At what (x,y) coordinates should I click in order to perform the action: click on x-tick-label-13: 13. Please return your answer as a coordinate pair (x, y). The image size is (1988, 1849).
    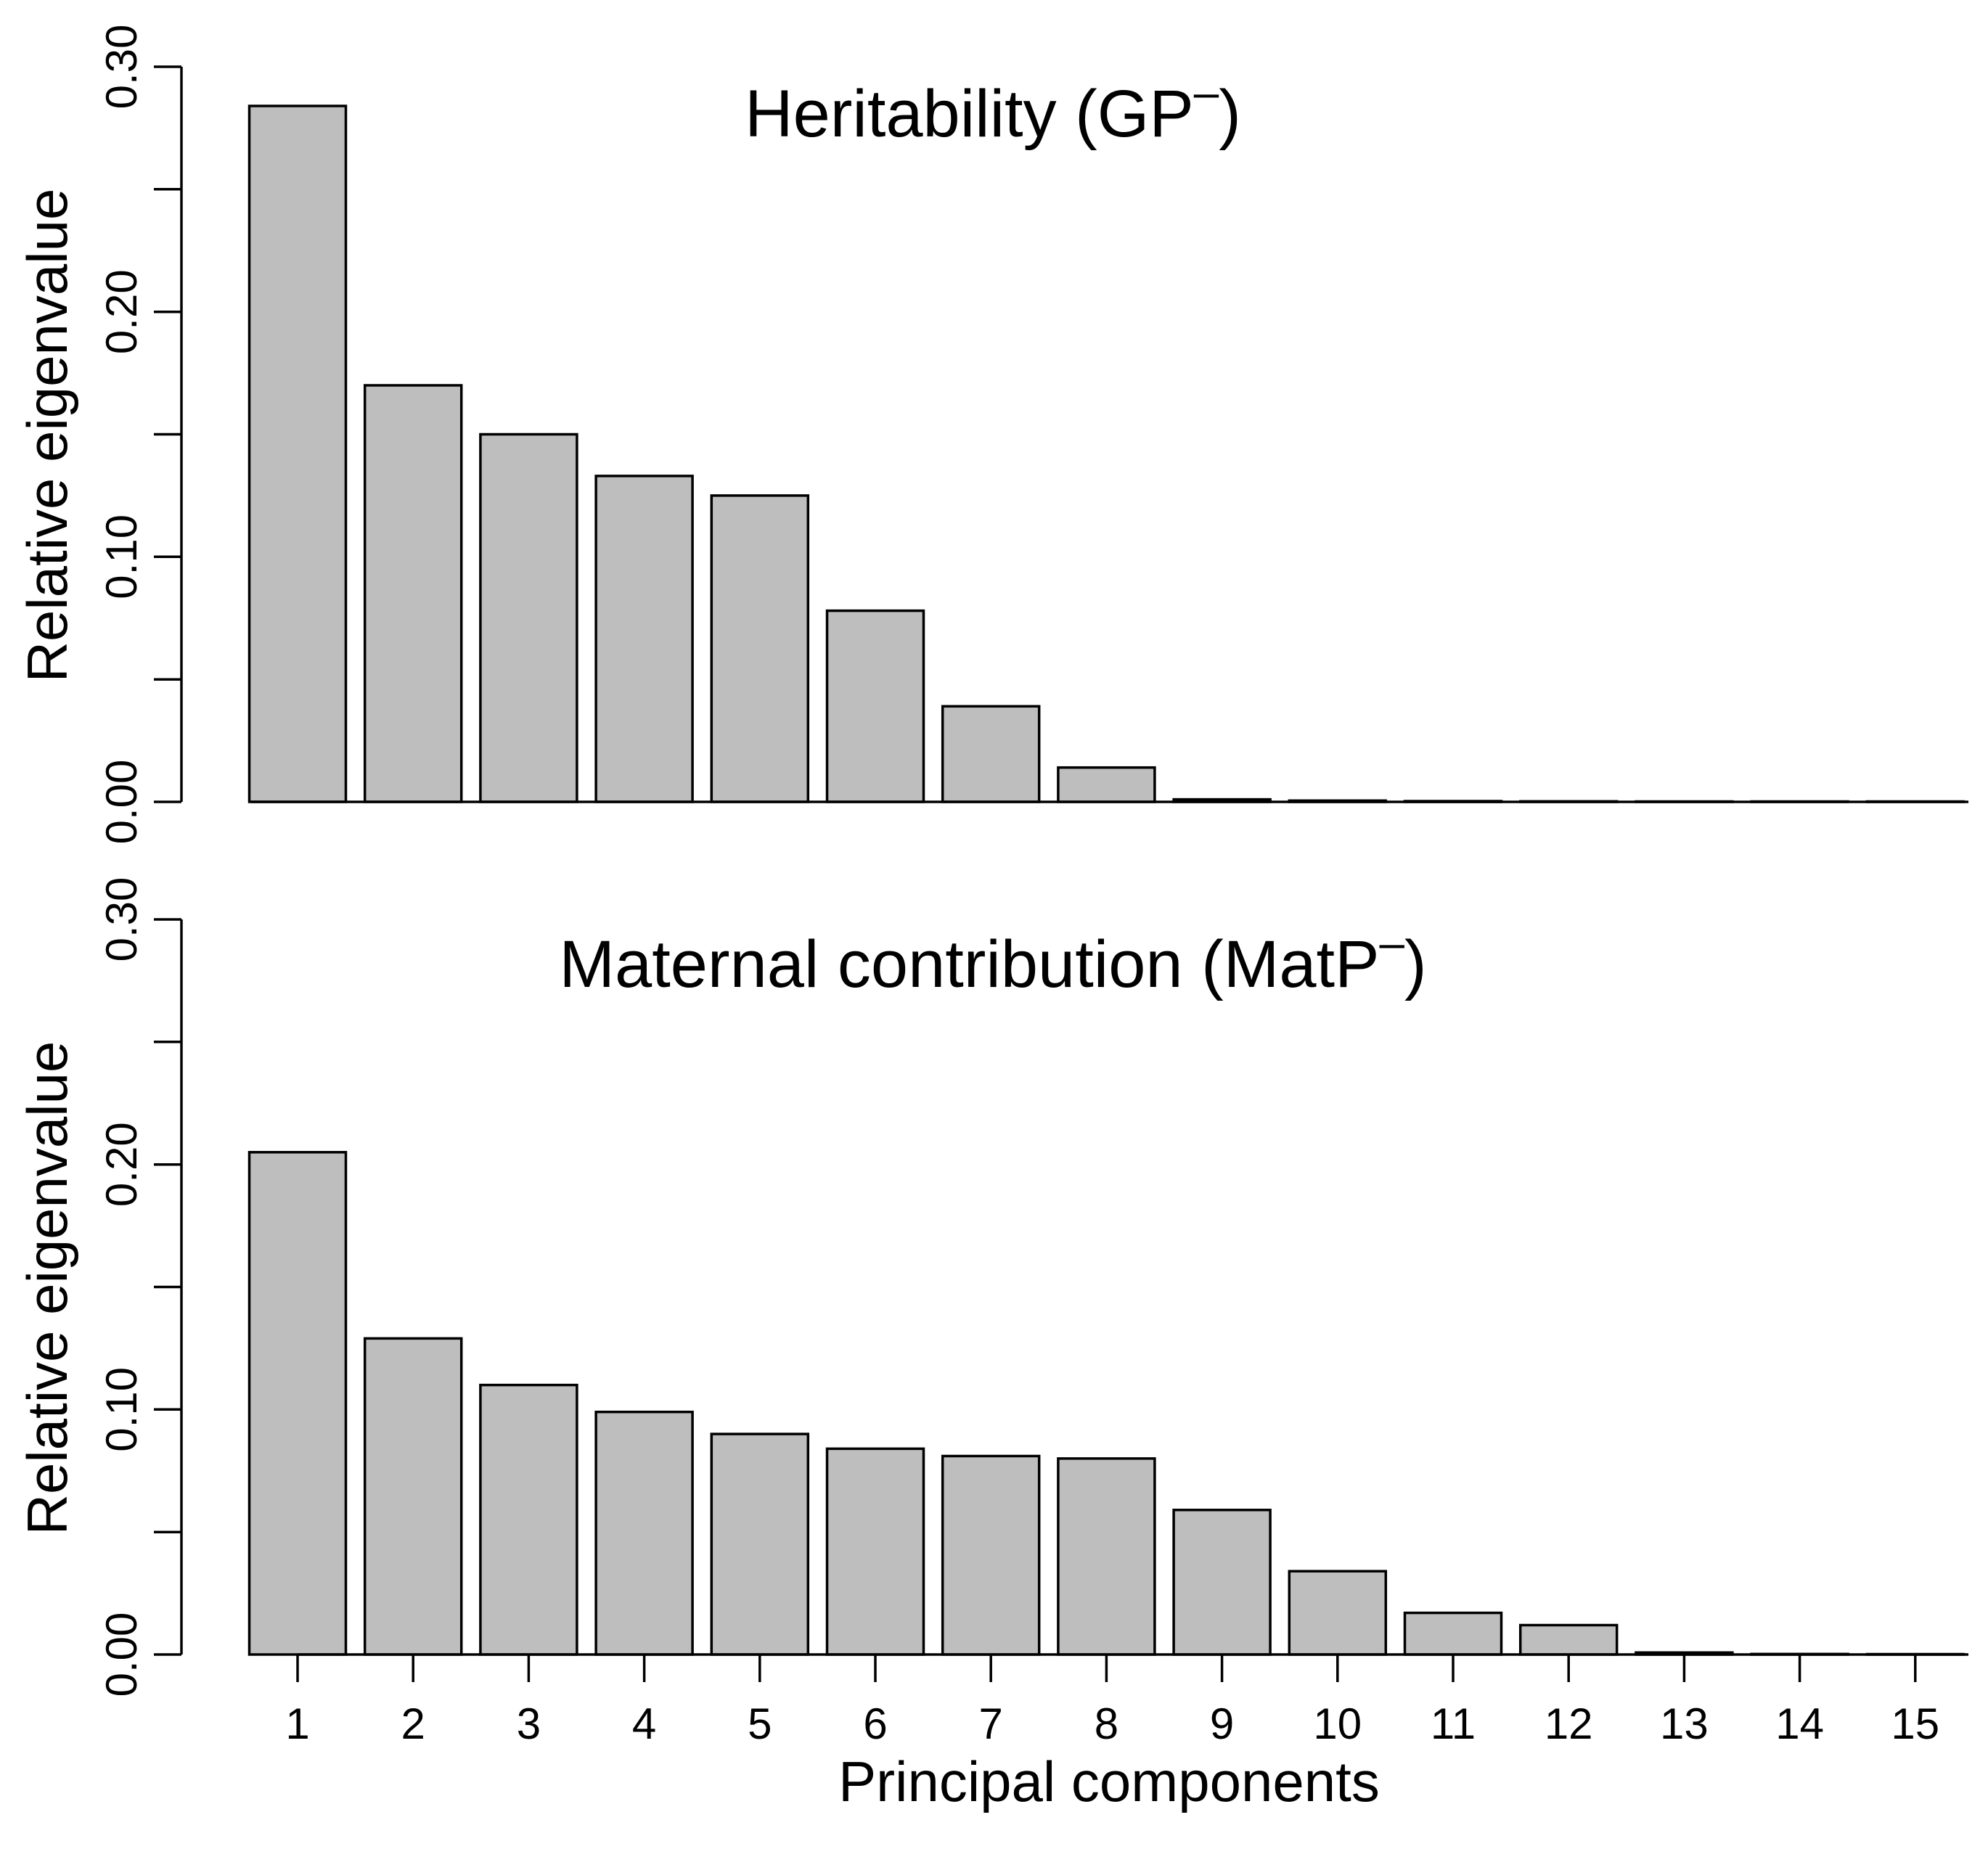
    Looking at the image, I should click on (1684, 1724).